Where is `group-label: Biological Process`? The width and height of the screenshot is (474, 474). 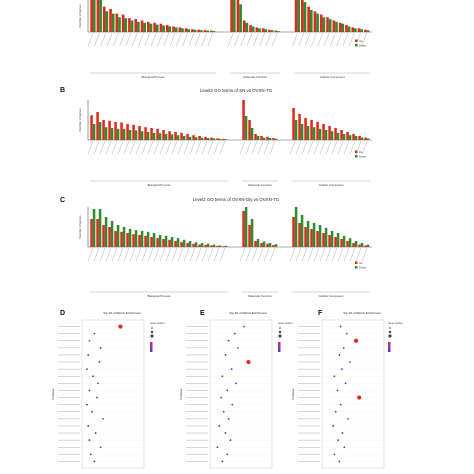 group-label: Biological Process is located at coordinates (159, 185).